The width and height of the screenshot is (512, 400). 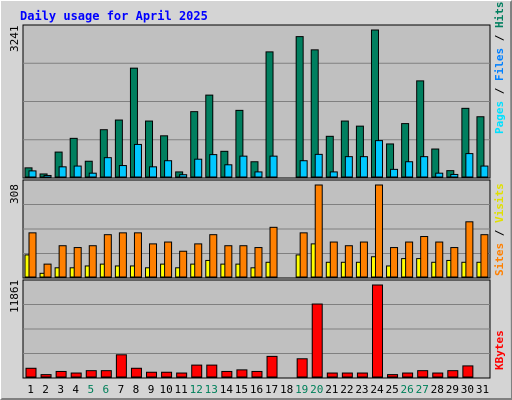 I want to click on x-tick-label-23: 23, so click(x=361, y=389).